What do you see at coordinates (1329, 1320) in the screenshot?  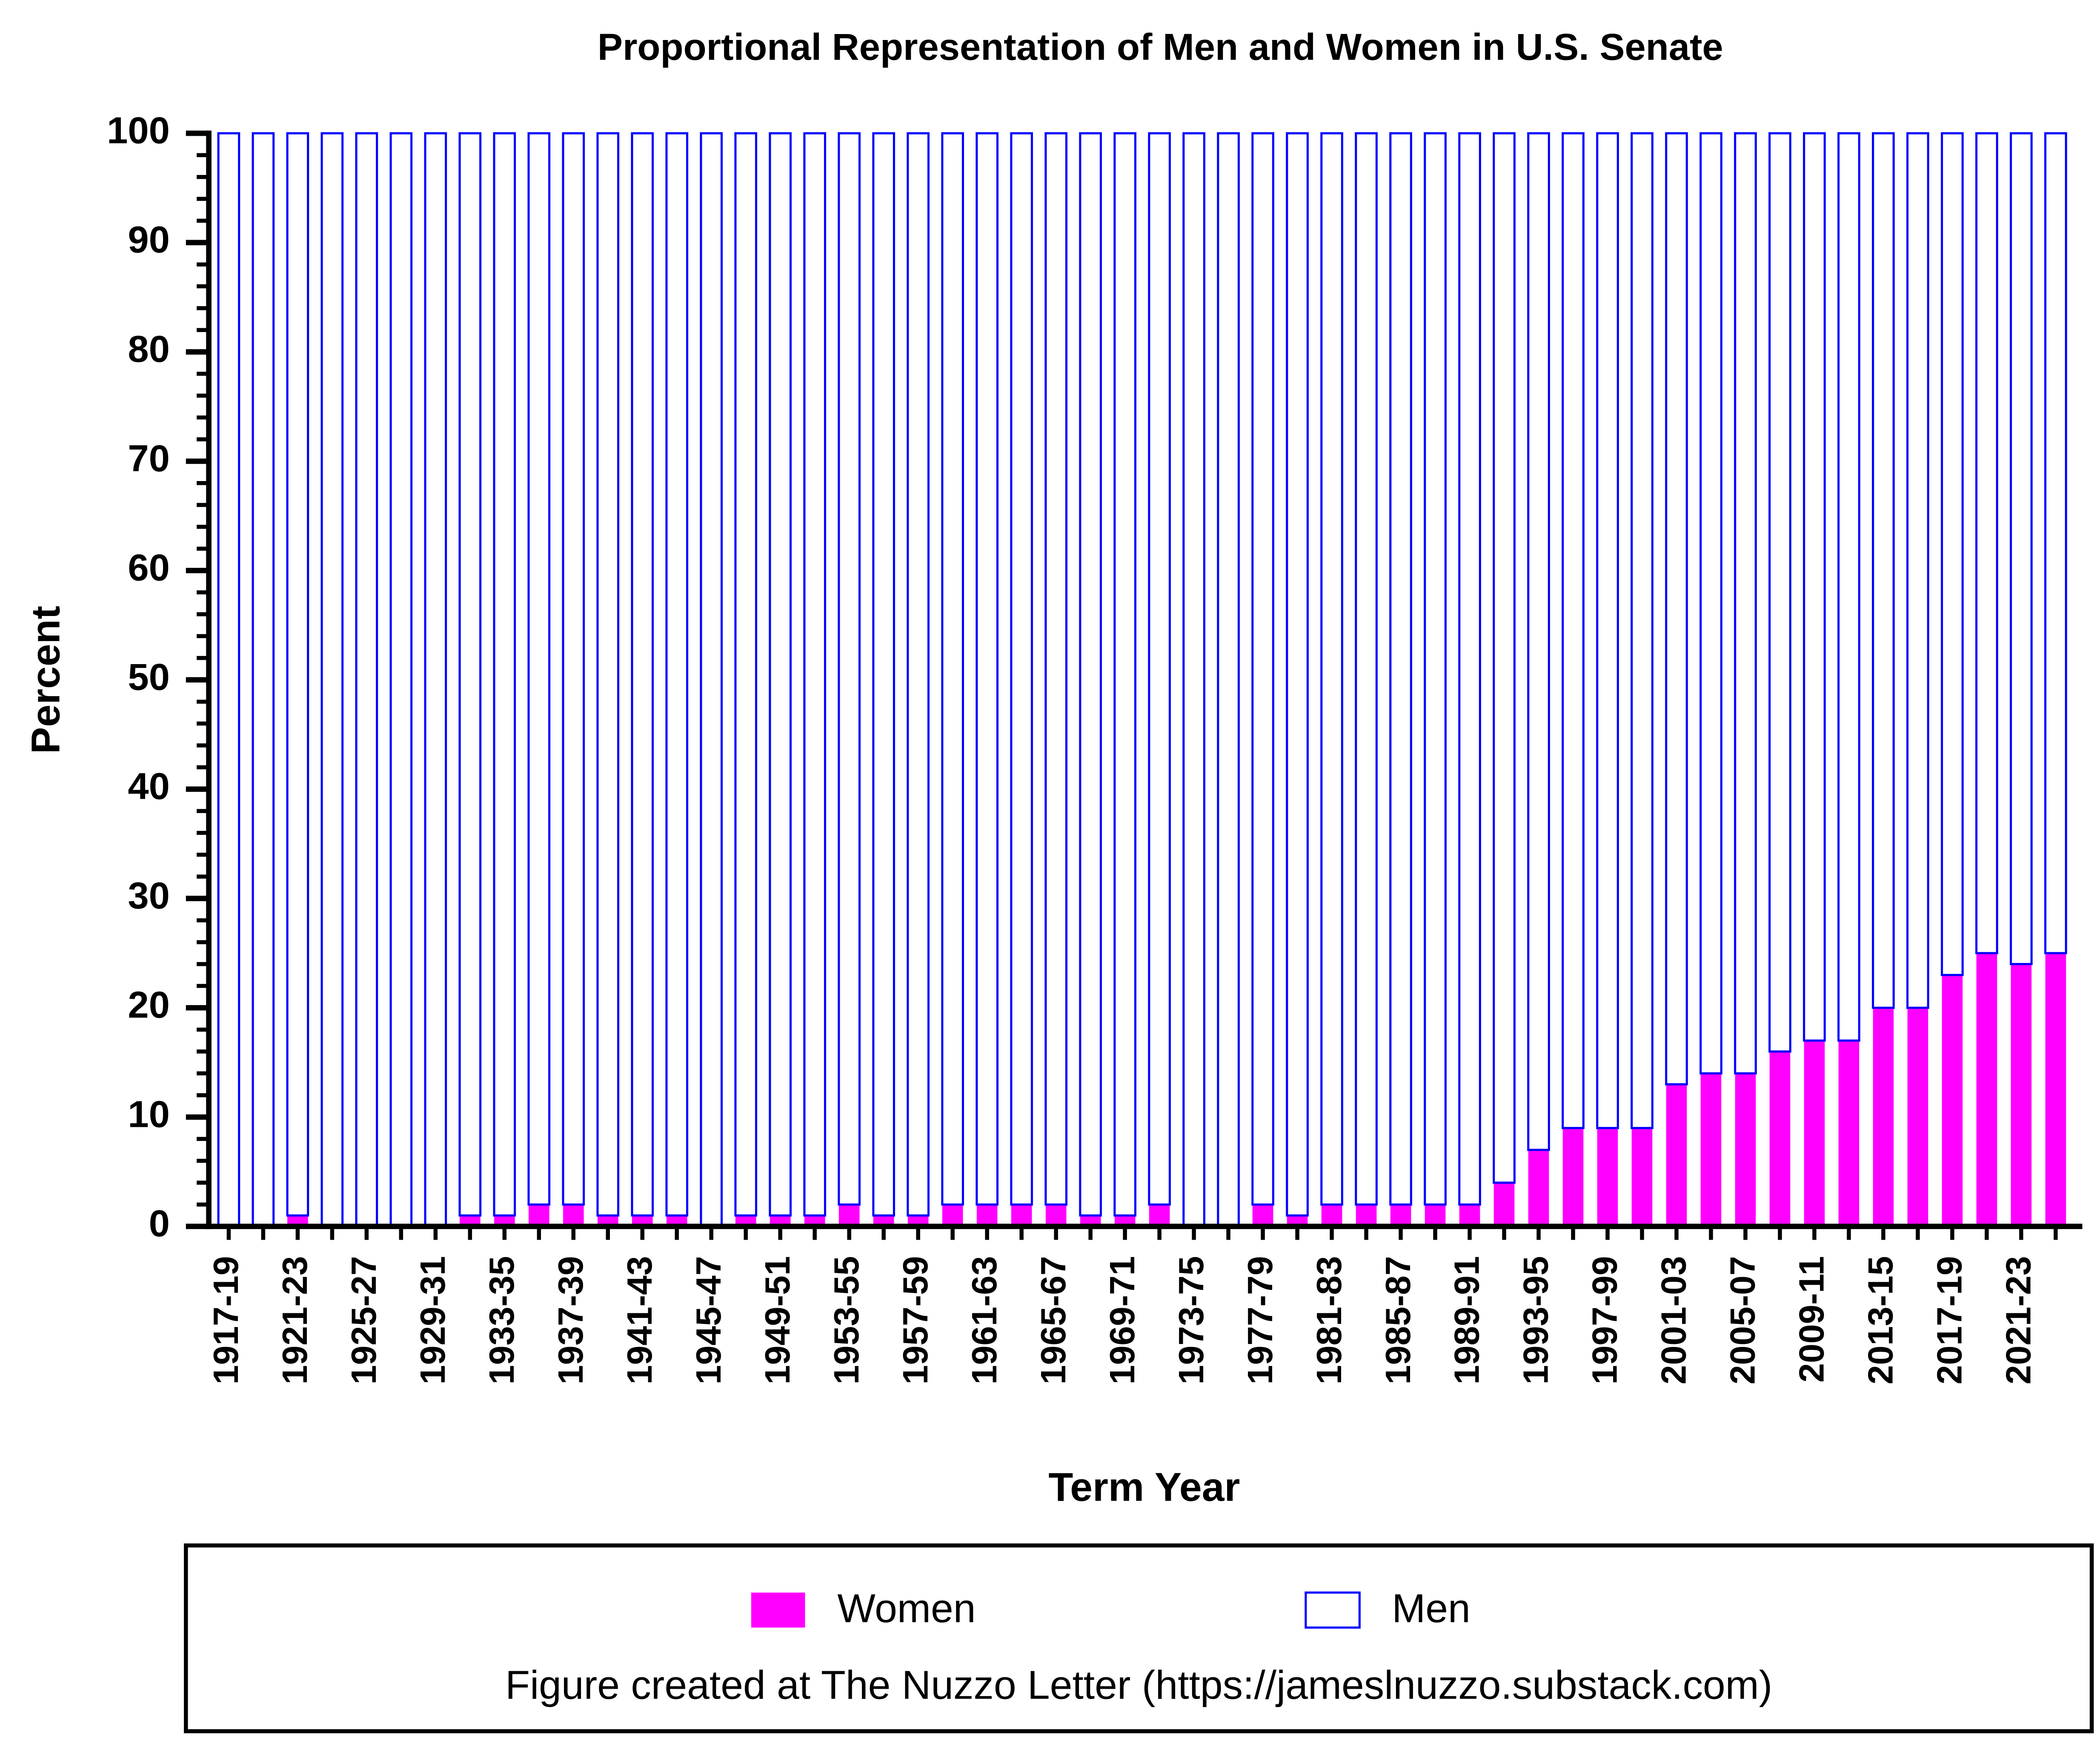 I see `x-tick-label: 1981-83` at bounding box center [1329, 1320].